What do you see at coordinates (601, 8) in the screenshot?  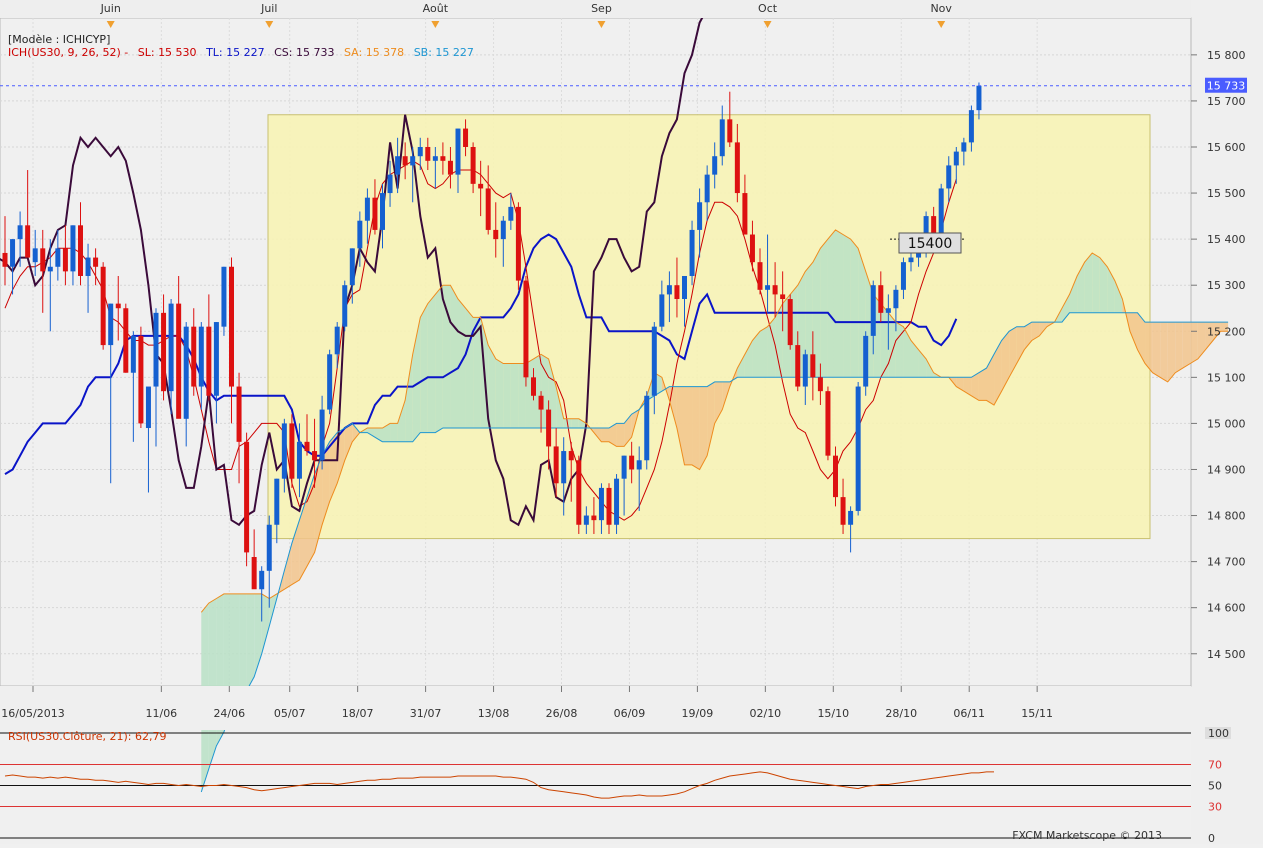 I see `month-label: Sep` at bounding box center [601, 8].